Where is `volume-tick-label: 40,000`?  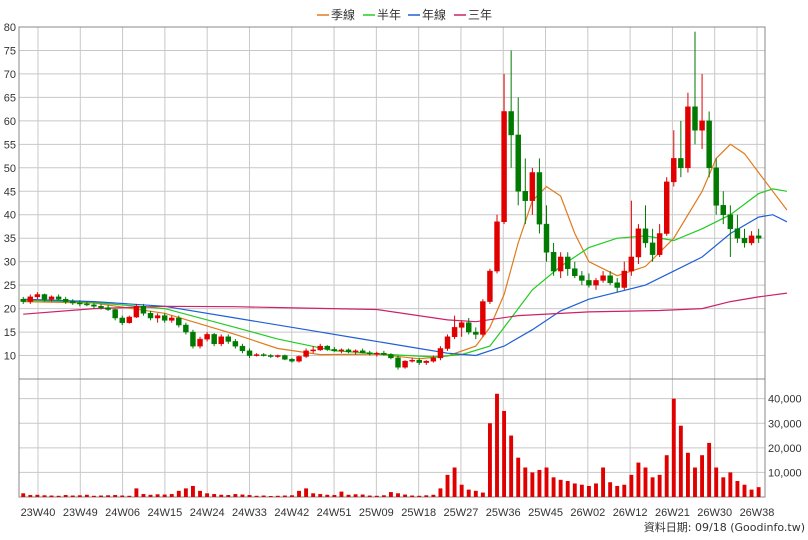 volume-tick-label: 40,000 is located at coordinates (785, 400).